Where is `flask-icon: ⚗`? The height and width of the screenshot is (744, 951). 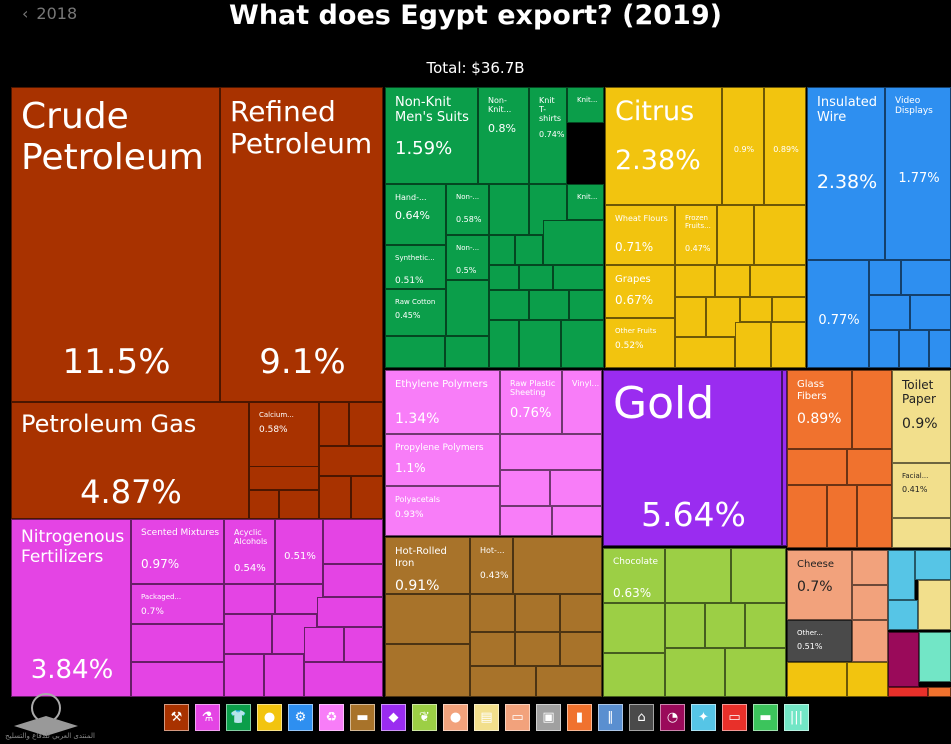
flask-icon: ⚗ is located at coordinates (207, 717).